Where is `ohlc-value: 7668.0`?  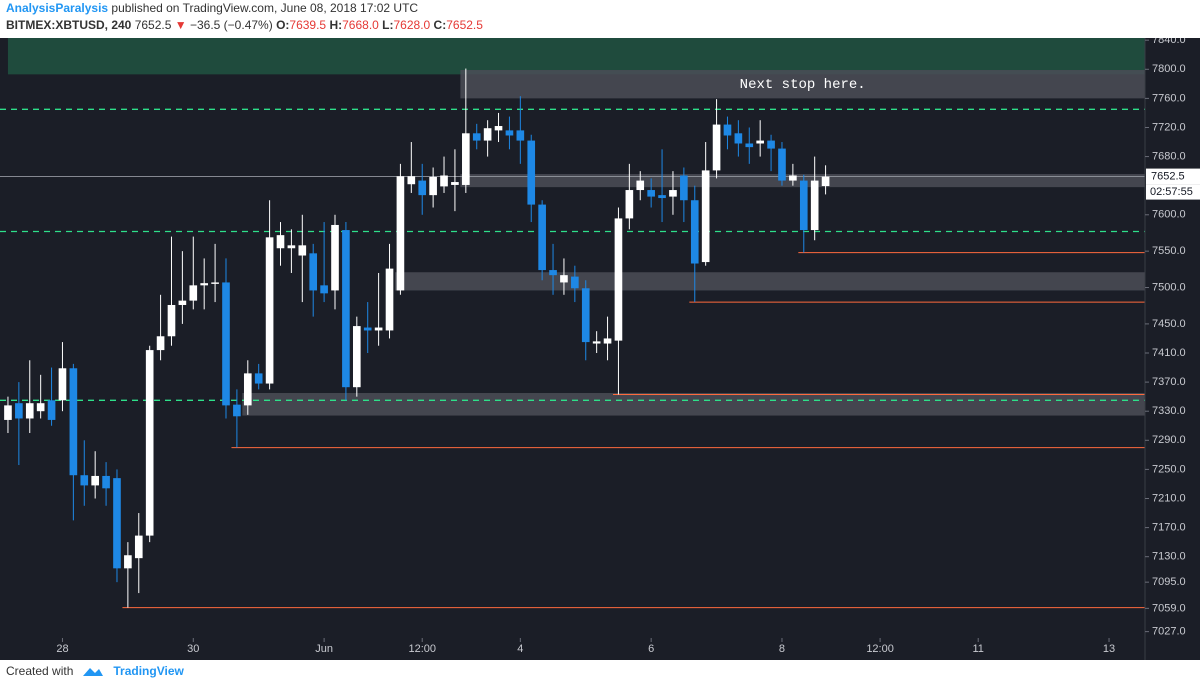
ohlc-value: 7668.0 is located at coordinates (360, 25).